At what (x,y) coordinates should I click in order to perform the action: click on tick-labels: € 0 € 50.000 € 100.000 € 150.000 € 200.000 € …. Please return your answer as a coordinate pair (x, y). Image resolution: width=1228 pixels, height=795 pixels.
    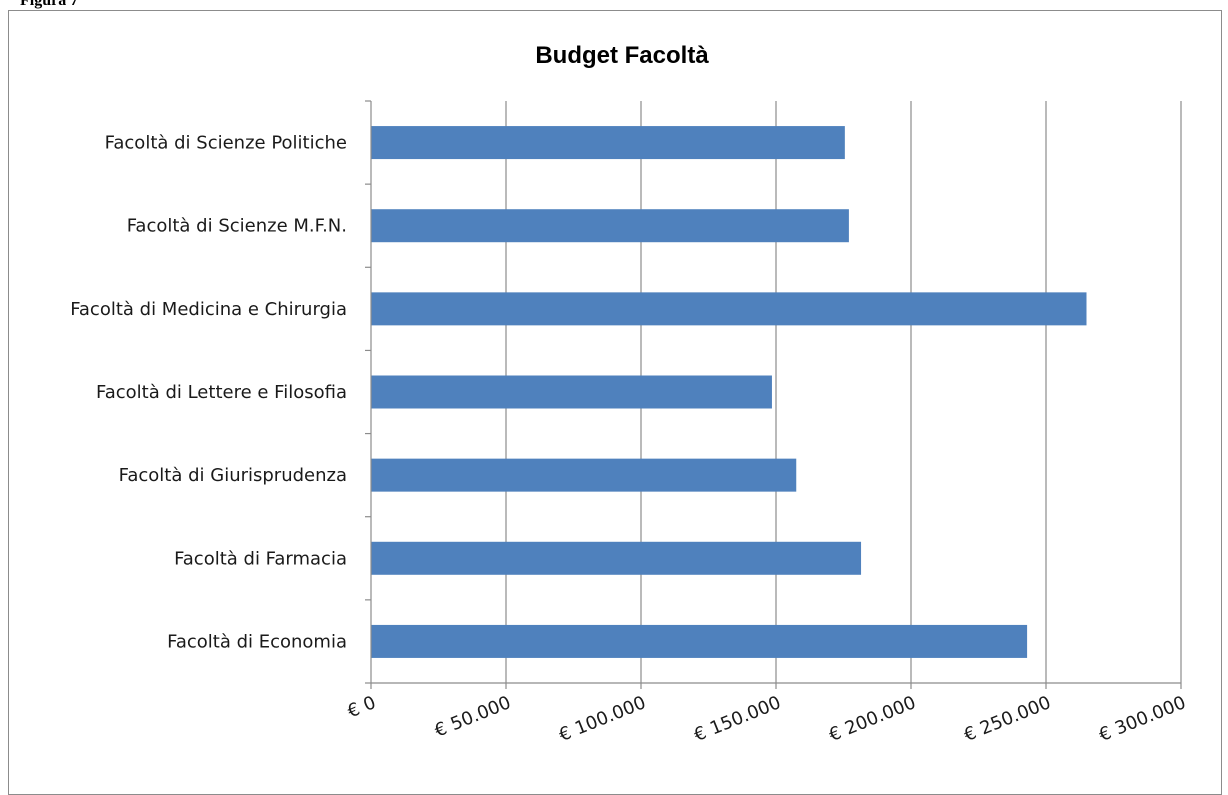
    Looking at the image, I should click on (766, 719).